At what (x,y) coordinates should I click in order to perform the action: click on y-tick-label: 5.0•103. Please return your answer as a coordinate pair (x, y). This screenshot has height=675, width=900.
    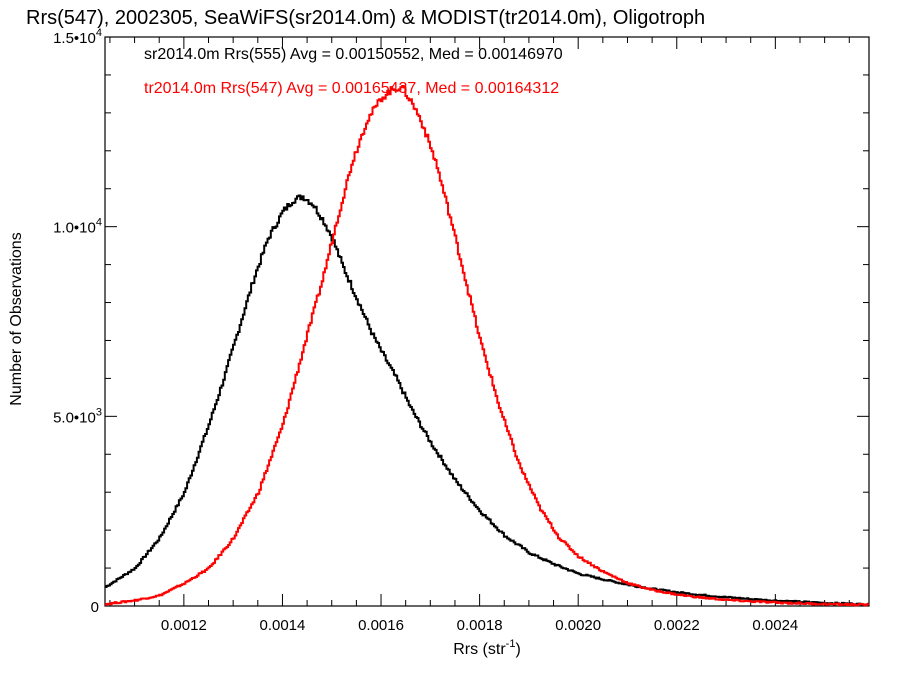
    Looking at the image, I should click on (77, 416).